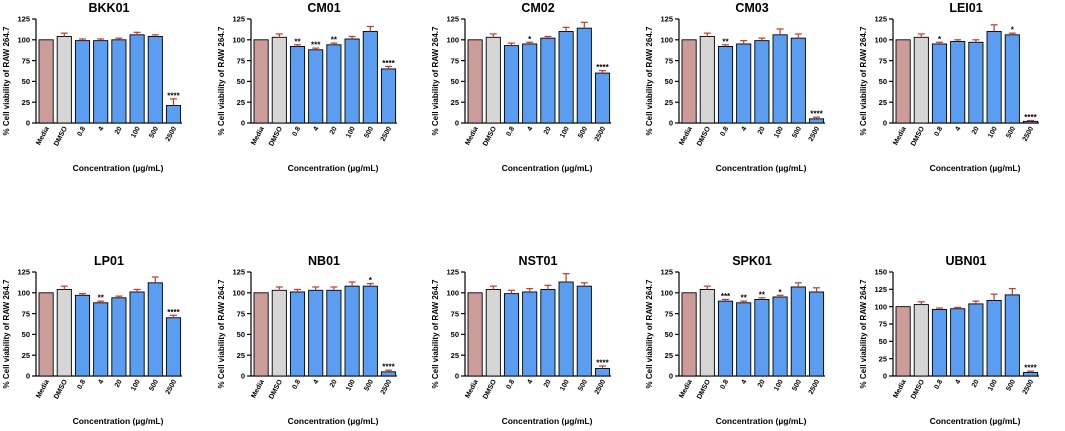 The height and width of the screenshot is (431, 1065). Describe the element at coordinates (26, 81) in the screenshot. I see `y-tick-label: 50` at that location.